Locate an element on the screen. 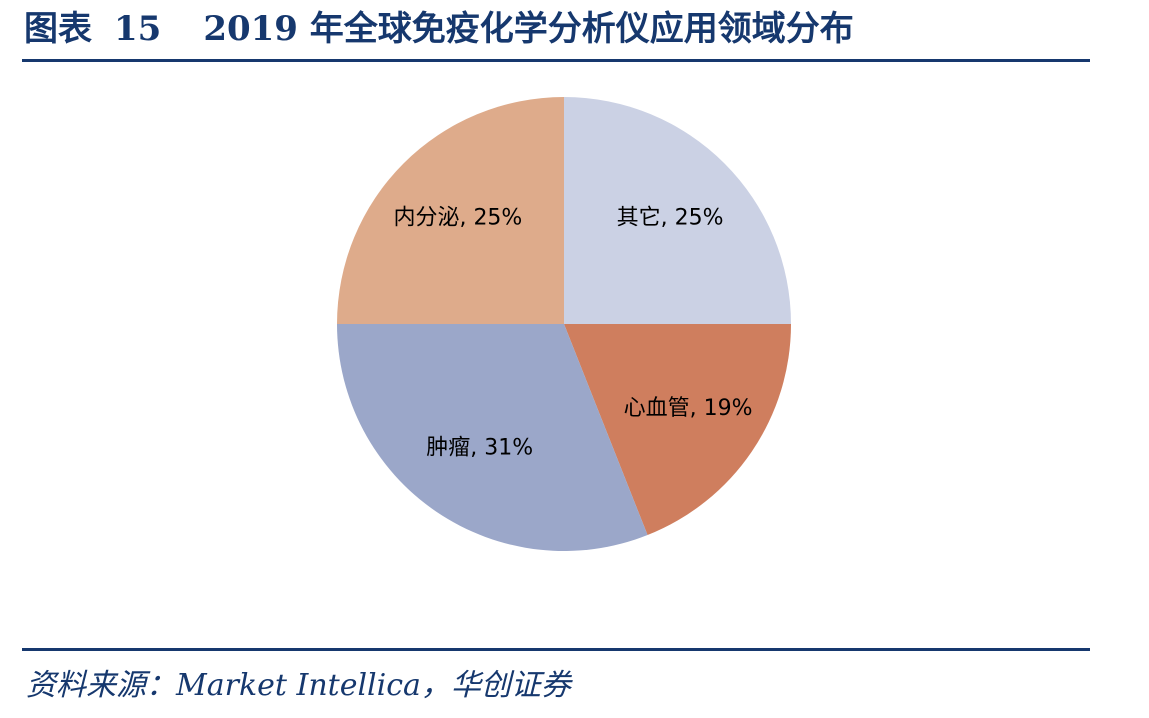 This screenshot has width=1149, height=718. figure-title: 图表 15 2019 年全球免疫化学分析仪应用领域分布 is located at coordinates (439, 29).